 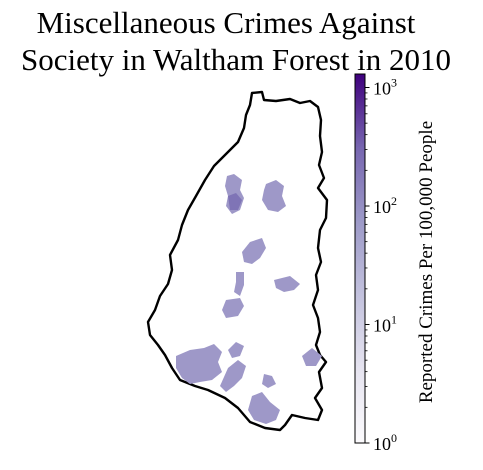 What do you see at coordinates (226, 22) in the screenshot?
I see `title-line-1: Miscellaneous Crimes Against` at bounding box center [226, 22].